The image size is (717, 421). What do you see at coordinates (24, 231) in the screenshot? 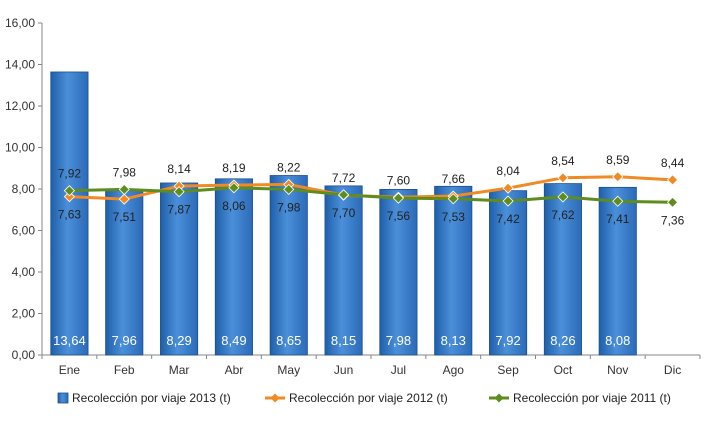
I see `y-tick-label: 6,00` at bounding box center [24, 231].